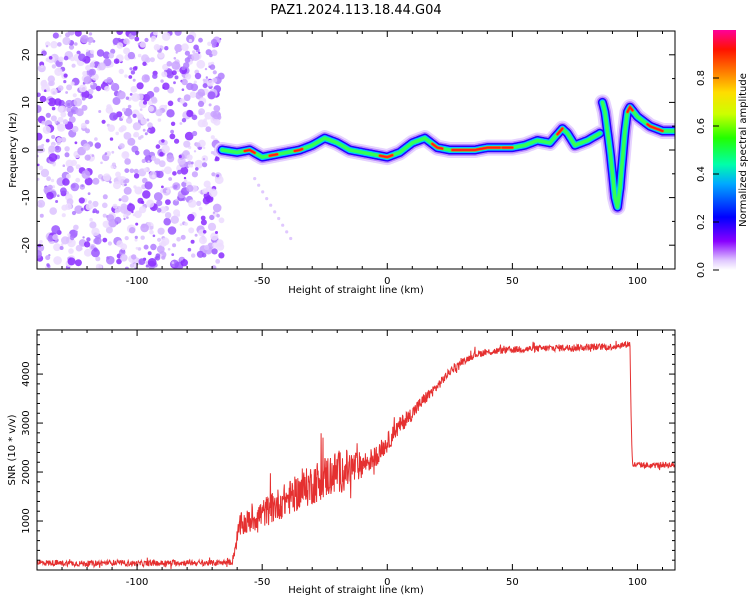 Image resolution: width=750 pixels, height=600 pixels. Describe the element at coordinates (13, 150) in the screenshot. I see `spectrogram-ylabel: Frequency (Hz)` at that location.